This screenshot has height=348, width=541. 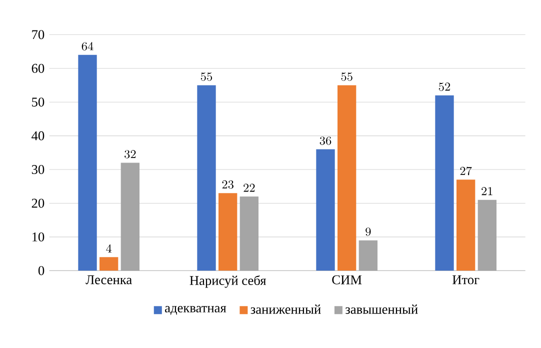 I want to click on data-label: 22, so click(x=249, y=188).